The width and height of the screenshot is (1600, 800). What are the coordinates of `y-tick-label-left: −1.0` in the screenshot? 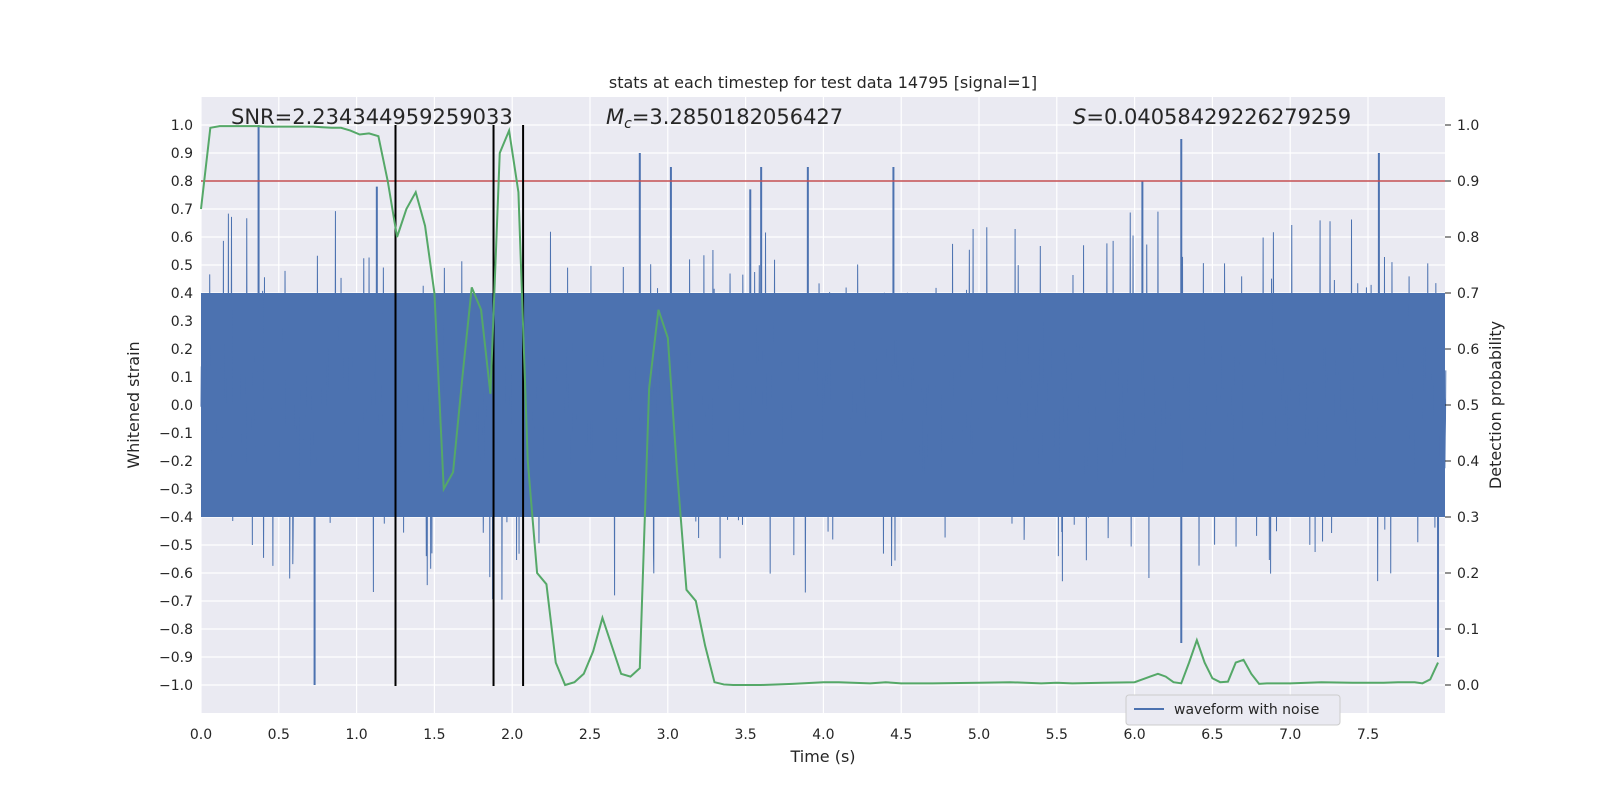 It's located at (176, 686).